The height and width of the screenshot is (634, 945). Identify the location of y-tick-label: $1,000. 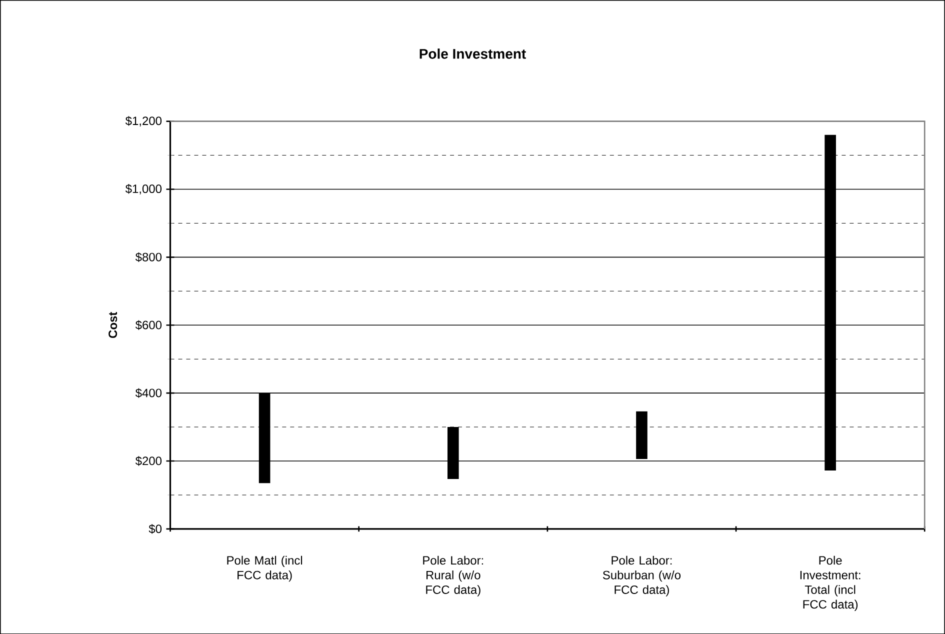
(143, 189).